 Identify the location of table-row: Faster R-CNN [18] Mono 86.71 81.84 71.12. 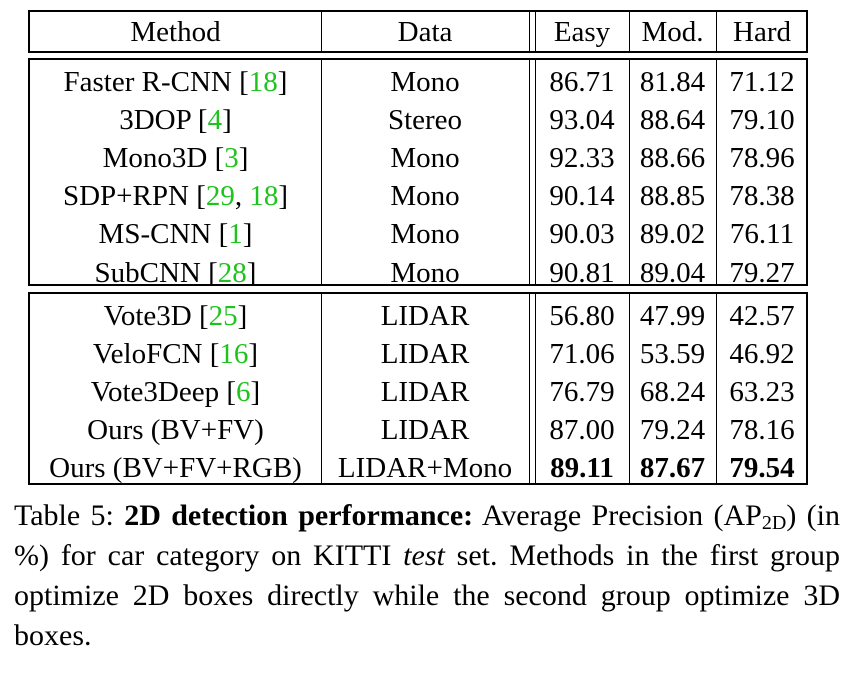
(418, 82).